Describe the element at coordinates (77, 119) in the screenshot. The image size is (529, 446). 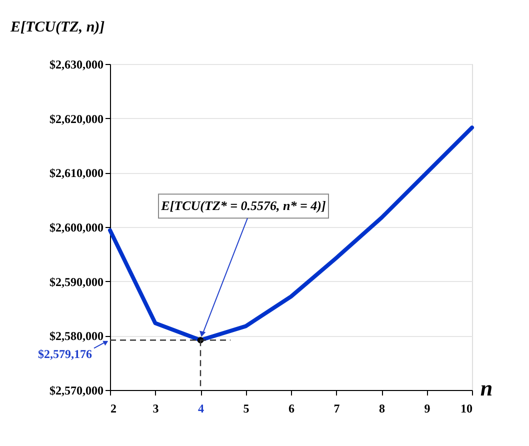
I see `y-tick-label: $2,620,000` at that location.